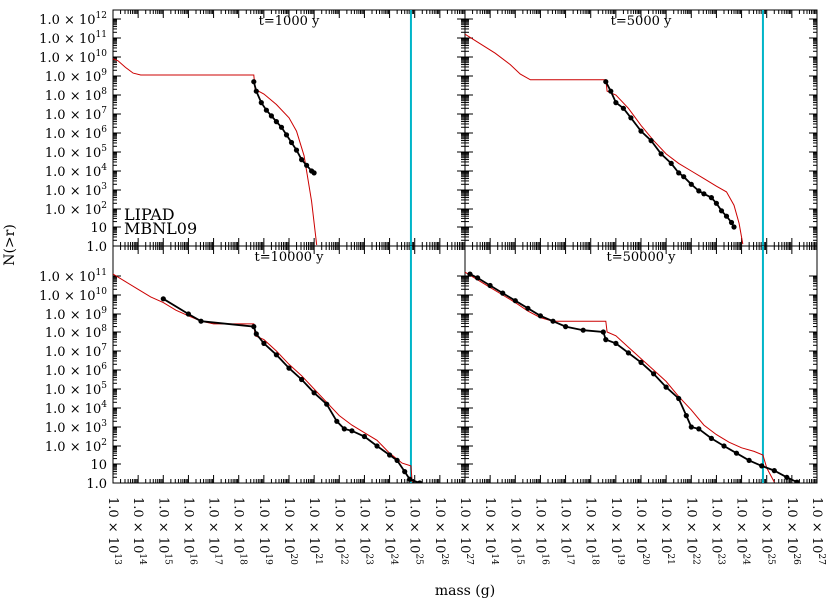  What do you see at coordinates (76, 427) in the screenshot?
I see `y-tick-label: 1.0 × 103` at bounding box center [76, 427].